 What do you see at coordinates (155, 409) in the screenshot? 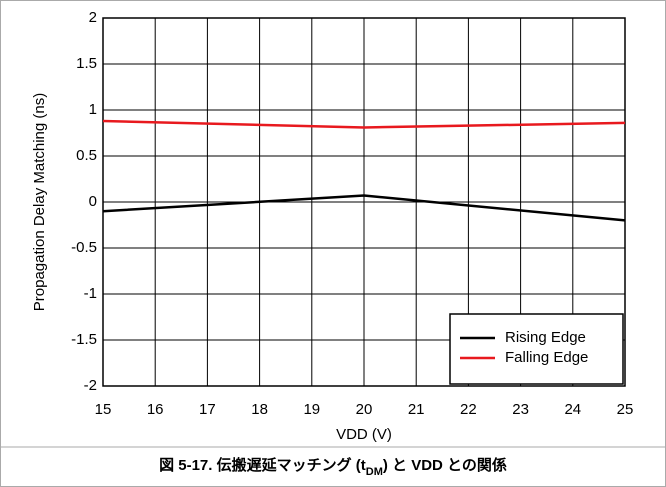
I see `x-tick-label: 16` at bounding box center [155, 409].